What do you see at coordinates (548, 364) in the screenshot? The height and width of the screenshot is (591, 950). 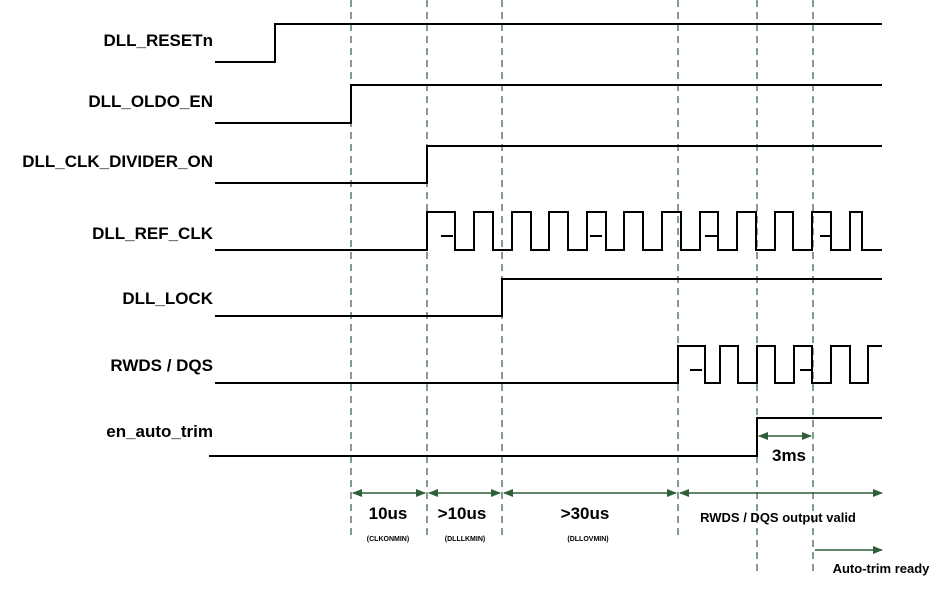 I see `waveform-rwds-dqs` at bounding box center [548, 364].